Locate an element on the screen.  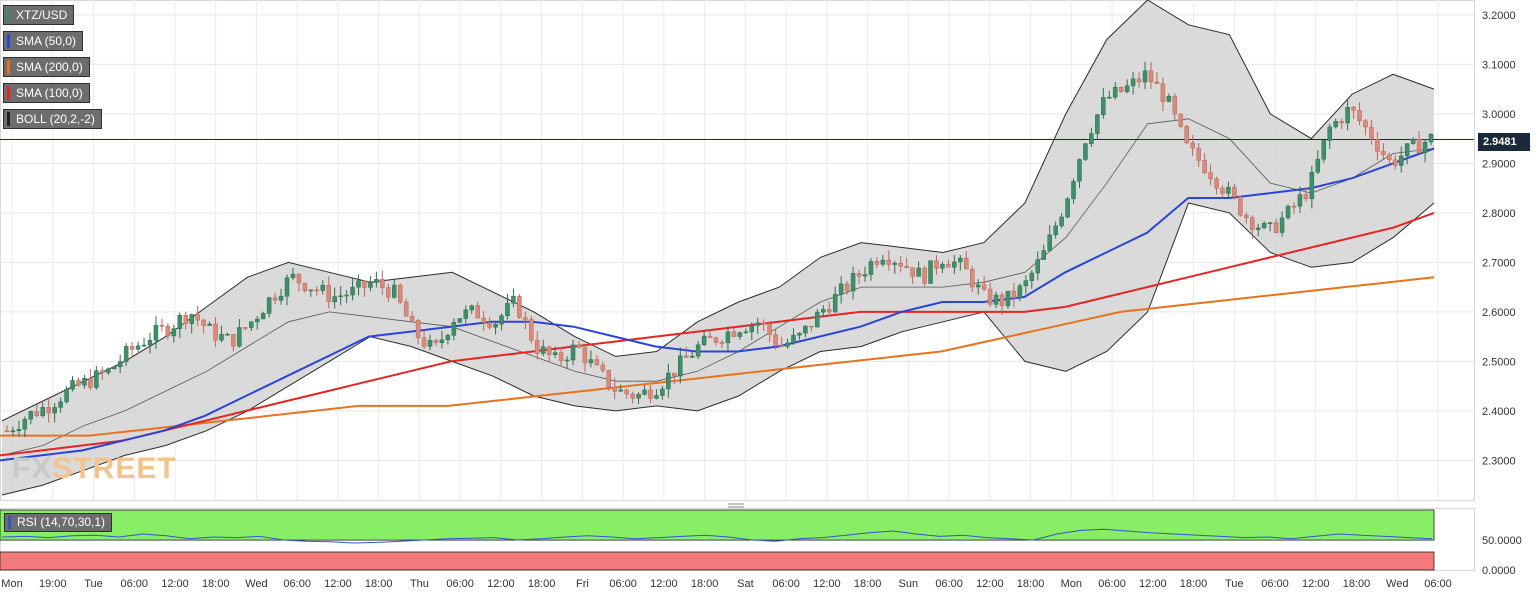
rsi-panel: 50.0000 0.0000 is located at coordinates (761, 542).